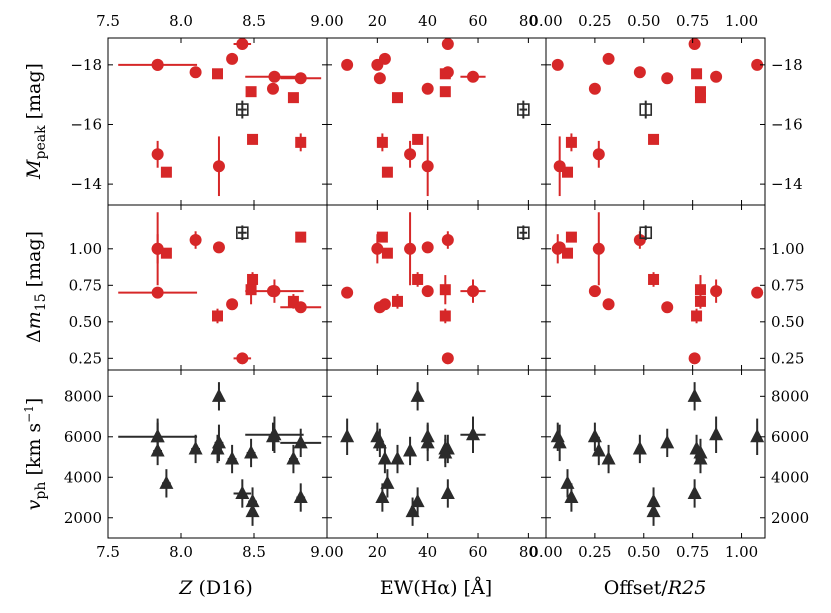 The image size is (831, 613). Describe the element at coordinates (254, 21) in the screenshot. I see `x-tick-label-top: 8.5` at that location.